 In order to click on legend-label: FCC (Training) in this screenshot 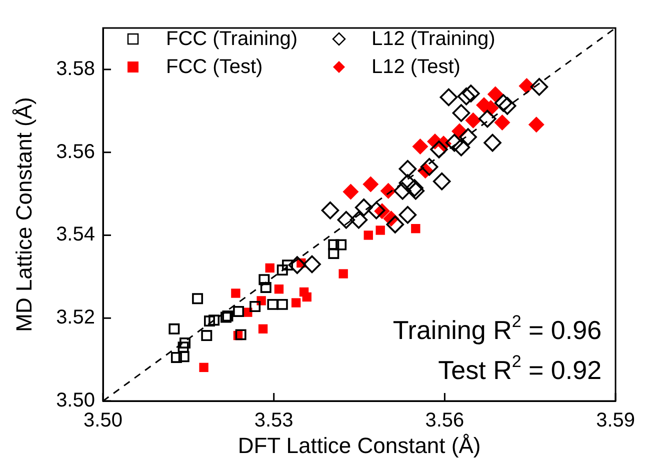, I will do `click(232, 39)`.